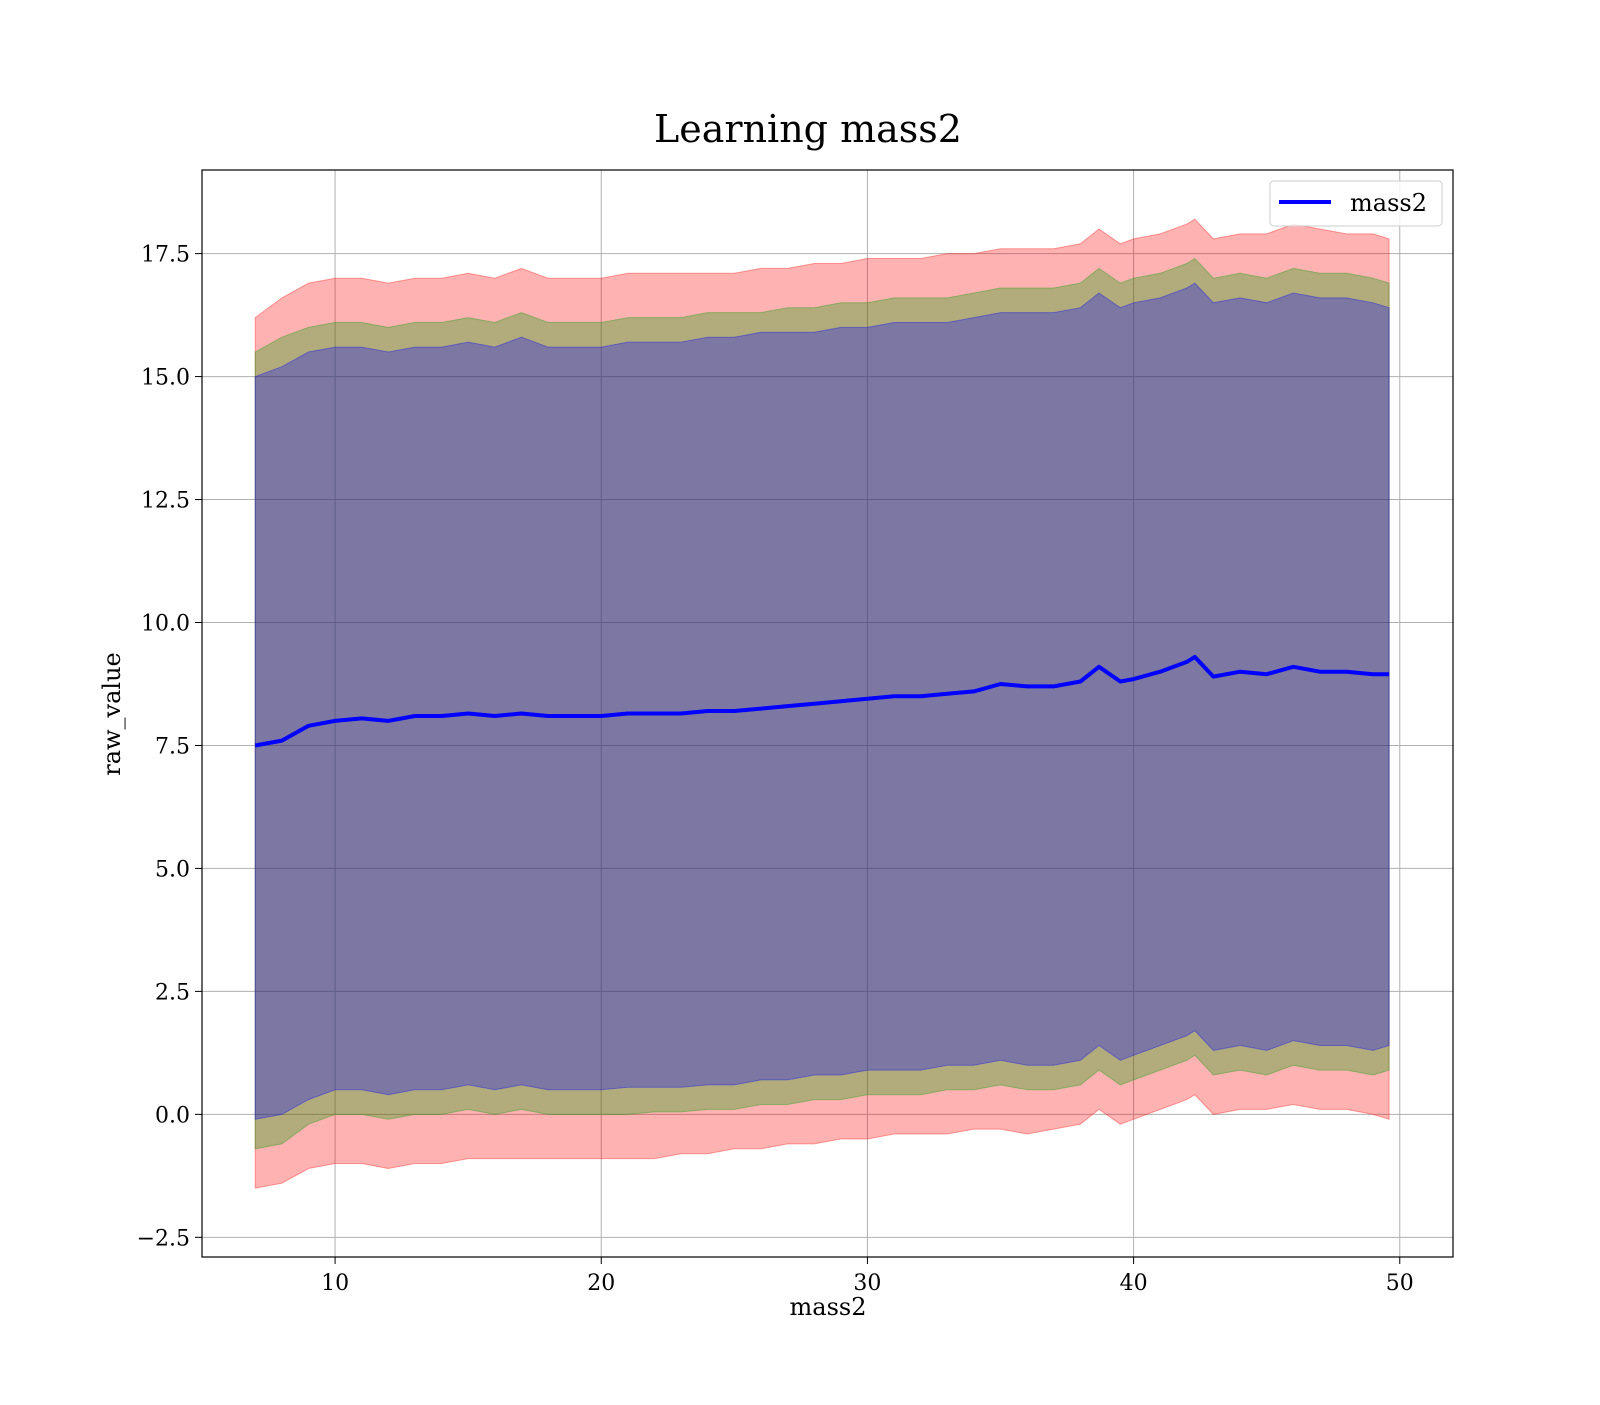 This screenshot has width=1600, height=1405. I want to click on chart-legend: mass2, so click(1356, 203).